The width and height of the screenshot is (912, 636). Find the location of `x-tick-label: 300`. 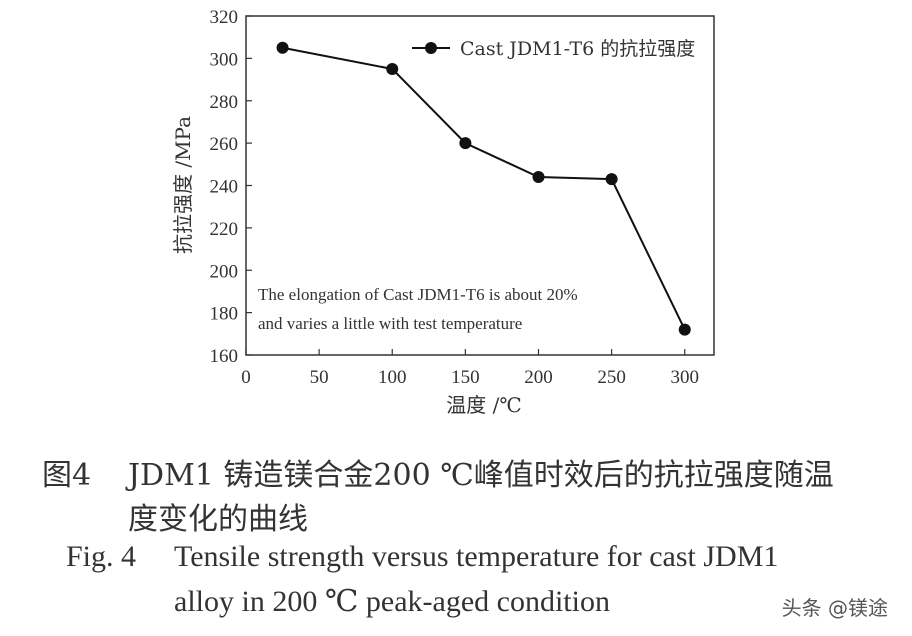

x-tick-label: 300 is located at coordinates (685, 377).